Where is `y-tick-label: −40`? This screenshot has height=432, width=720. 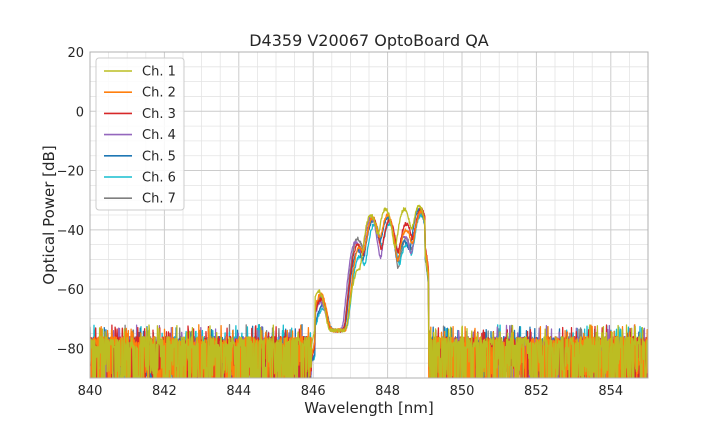 y-tick-label: −40 is located at coordinates (70, 231).